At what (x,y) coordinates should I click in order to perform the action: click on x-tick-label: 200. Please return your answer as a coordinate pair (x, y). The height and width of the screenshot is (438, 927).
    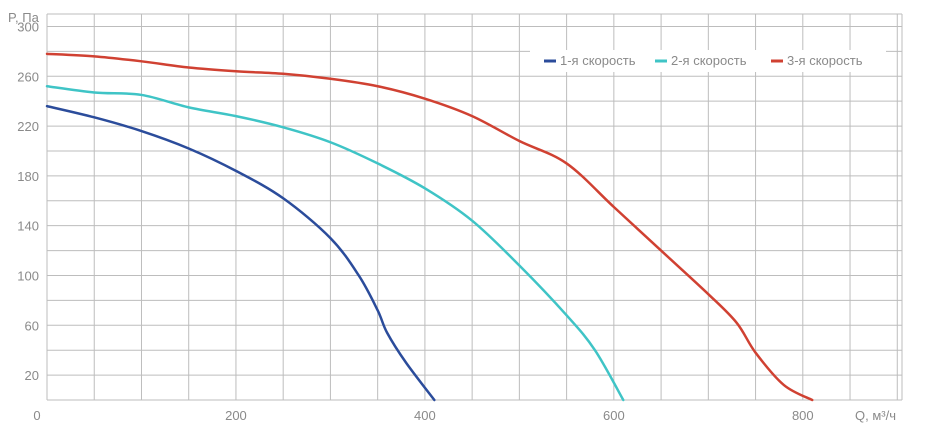
    Looking at the image, I should click on (236, 415).